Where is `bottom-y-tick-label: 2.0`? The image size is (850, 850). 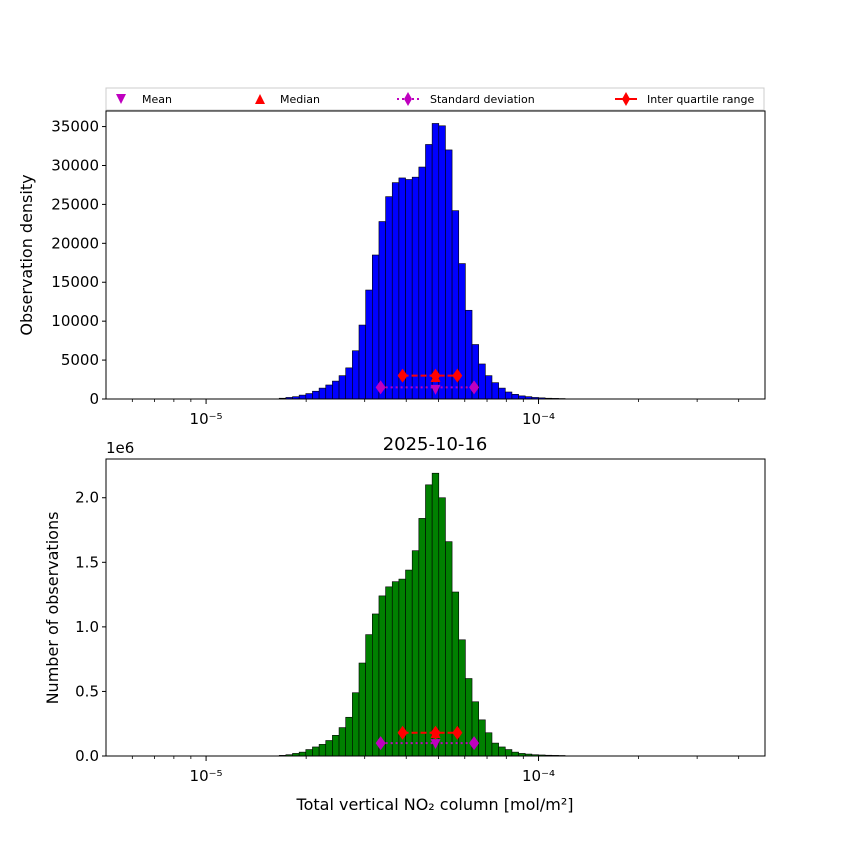 bottom-y-tick-label: 2.0 is located at coordinates (87, 498).